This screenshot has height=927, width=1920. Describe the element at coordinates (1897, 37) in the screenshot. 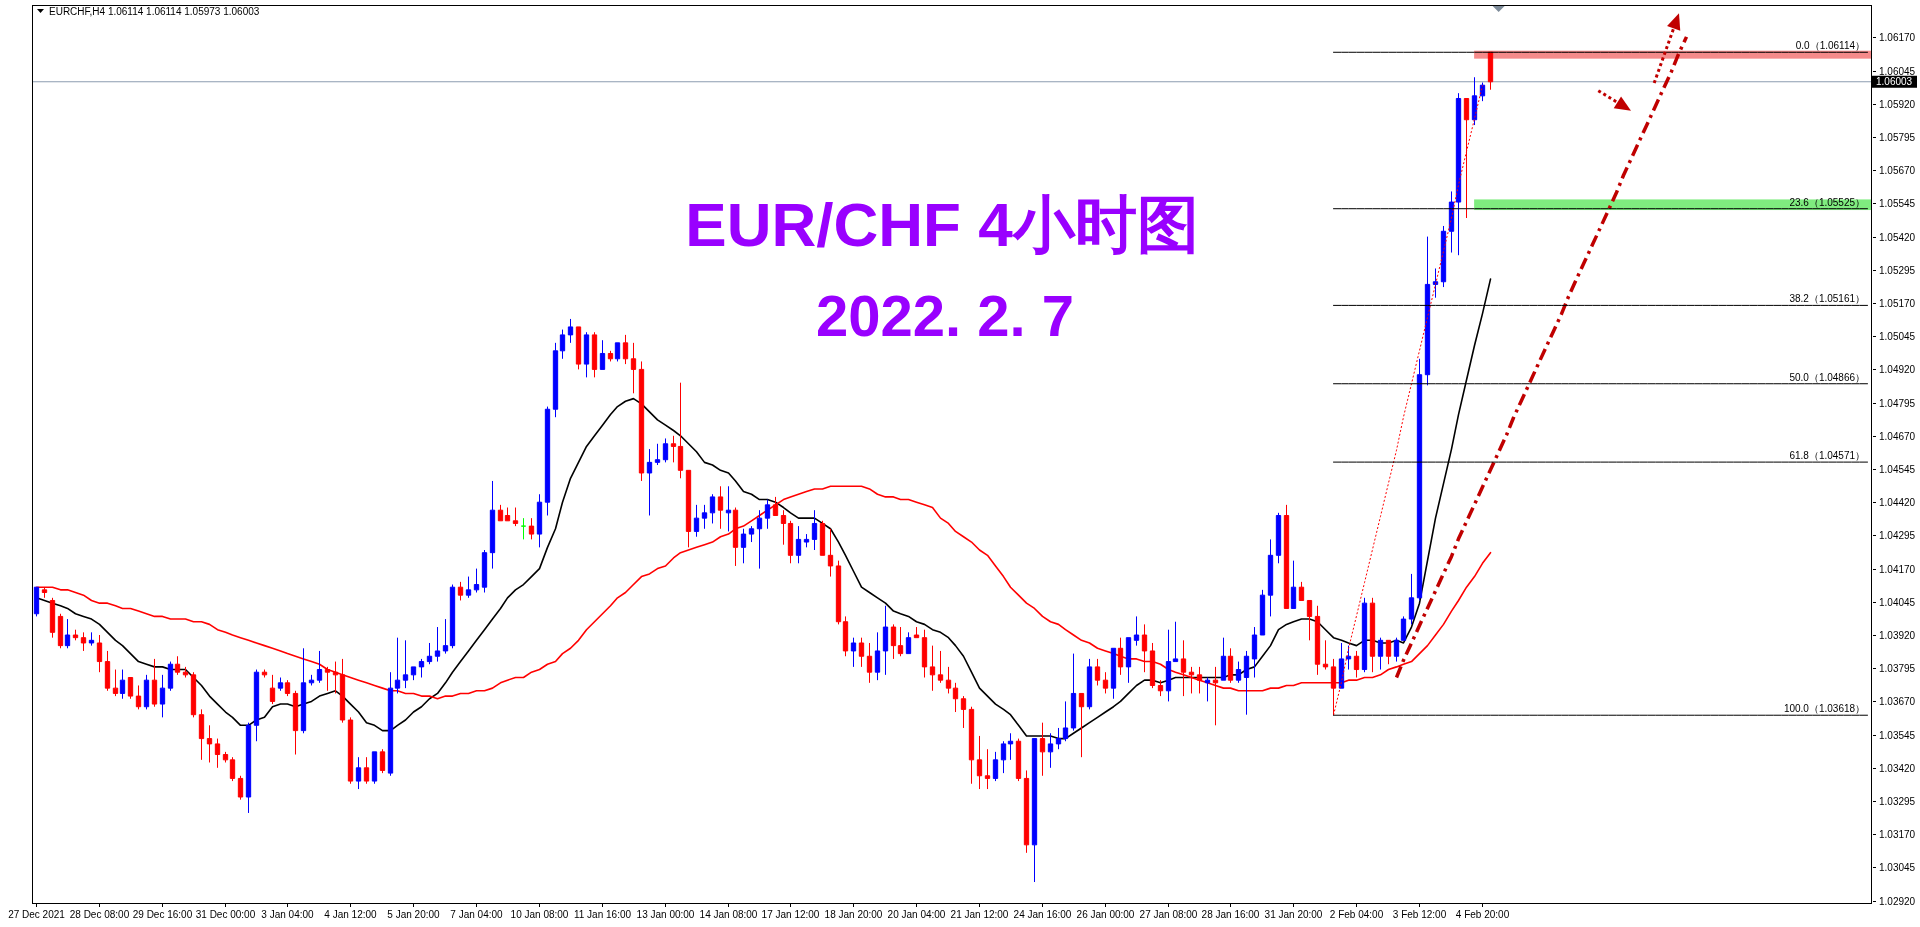

I see `y-tick-label: 1.06170` at that location.